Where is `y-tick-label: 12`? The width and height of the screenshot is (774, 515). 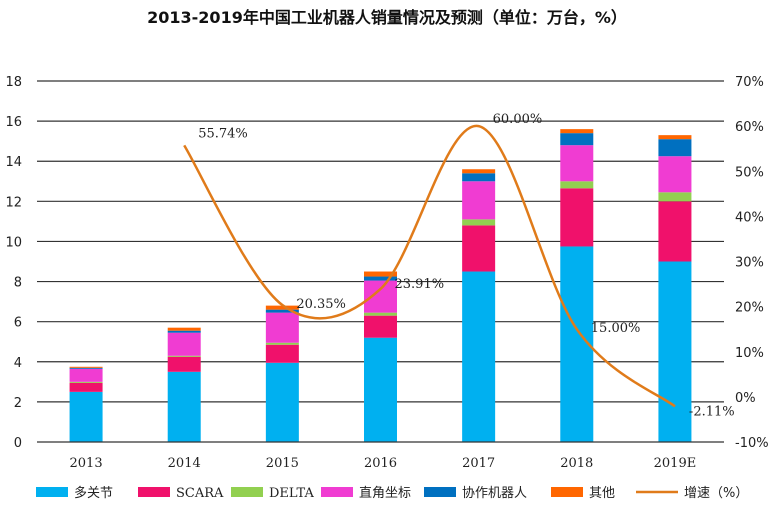 y-tick-label: 12 is located at coordinates (13, 202).